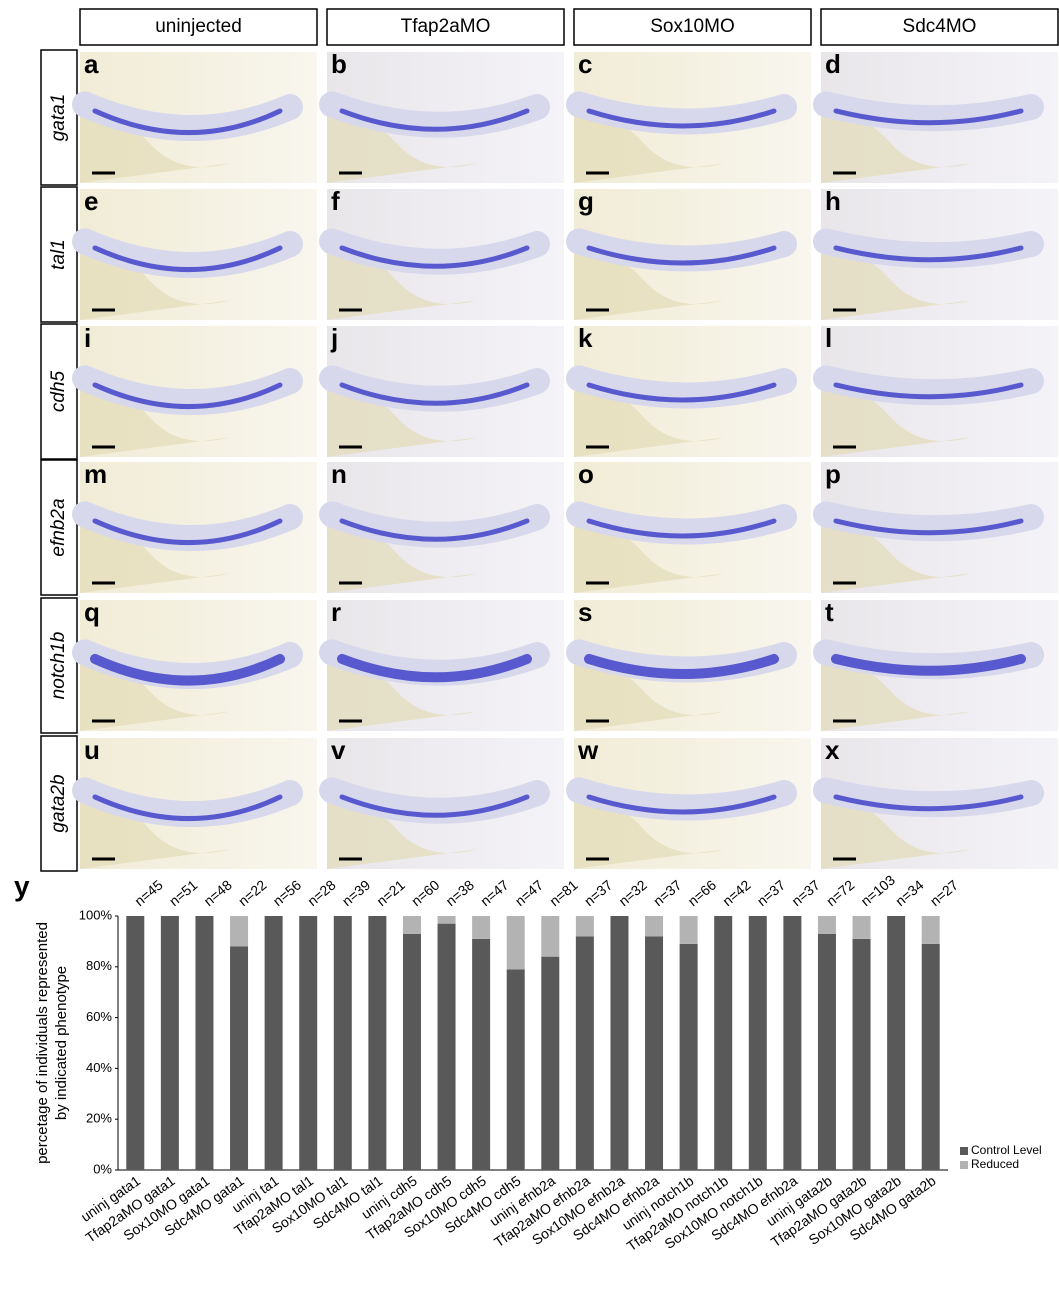 The image size is (1059, 1295). Describe the element at coordinates (585, 338) in the screenshot. I see `panel-letter: k` at that location.